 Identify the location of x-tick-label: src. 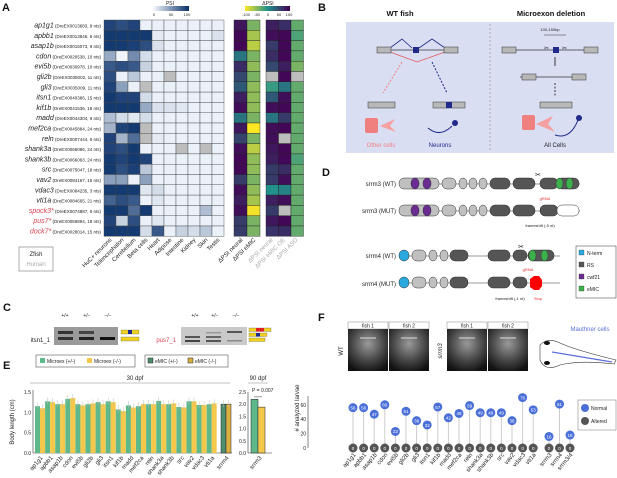
(181, 460).